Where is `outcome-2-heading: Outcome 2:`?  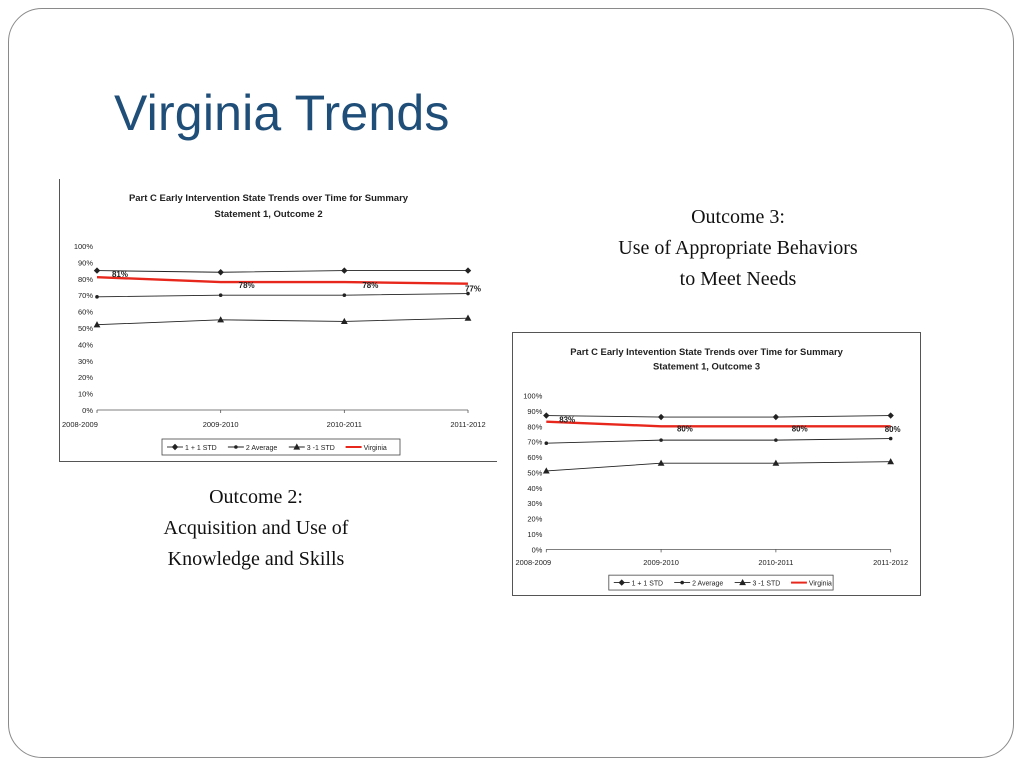 outcome-2-heading: Outcome 2: is located at coordinates (256, 497).